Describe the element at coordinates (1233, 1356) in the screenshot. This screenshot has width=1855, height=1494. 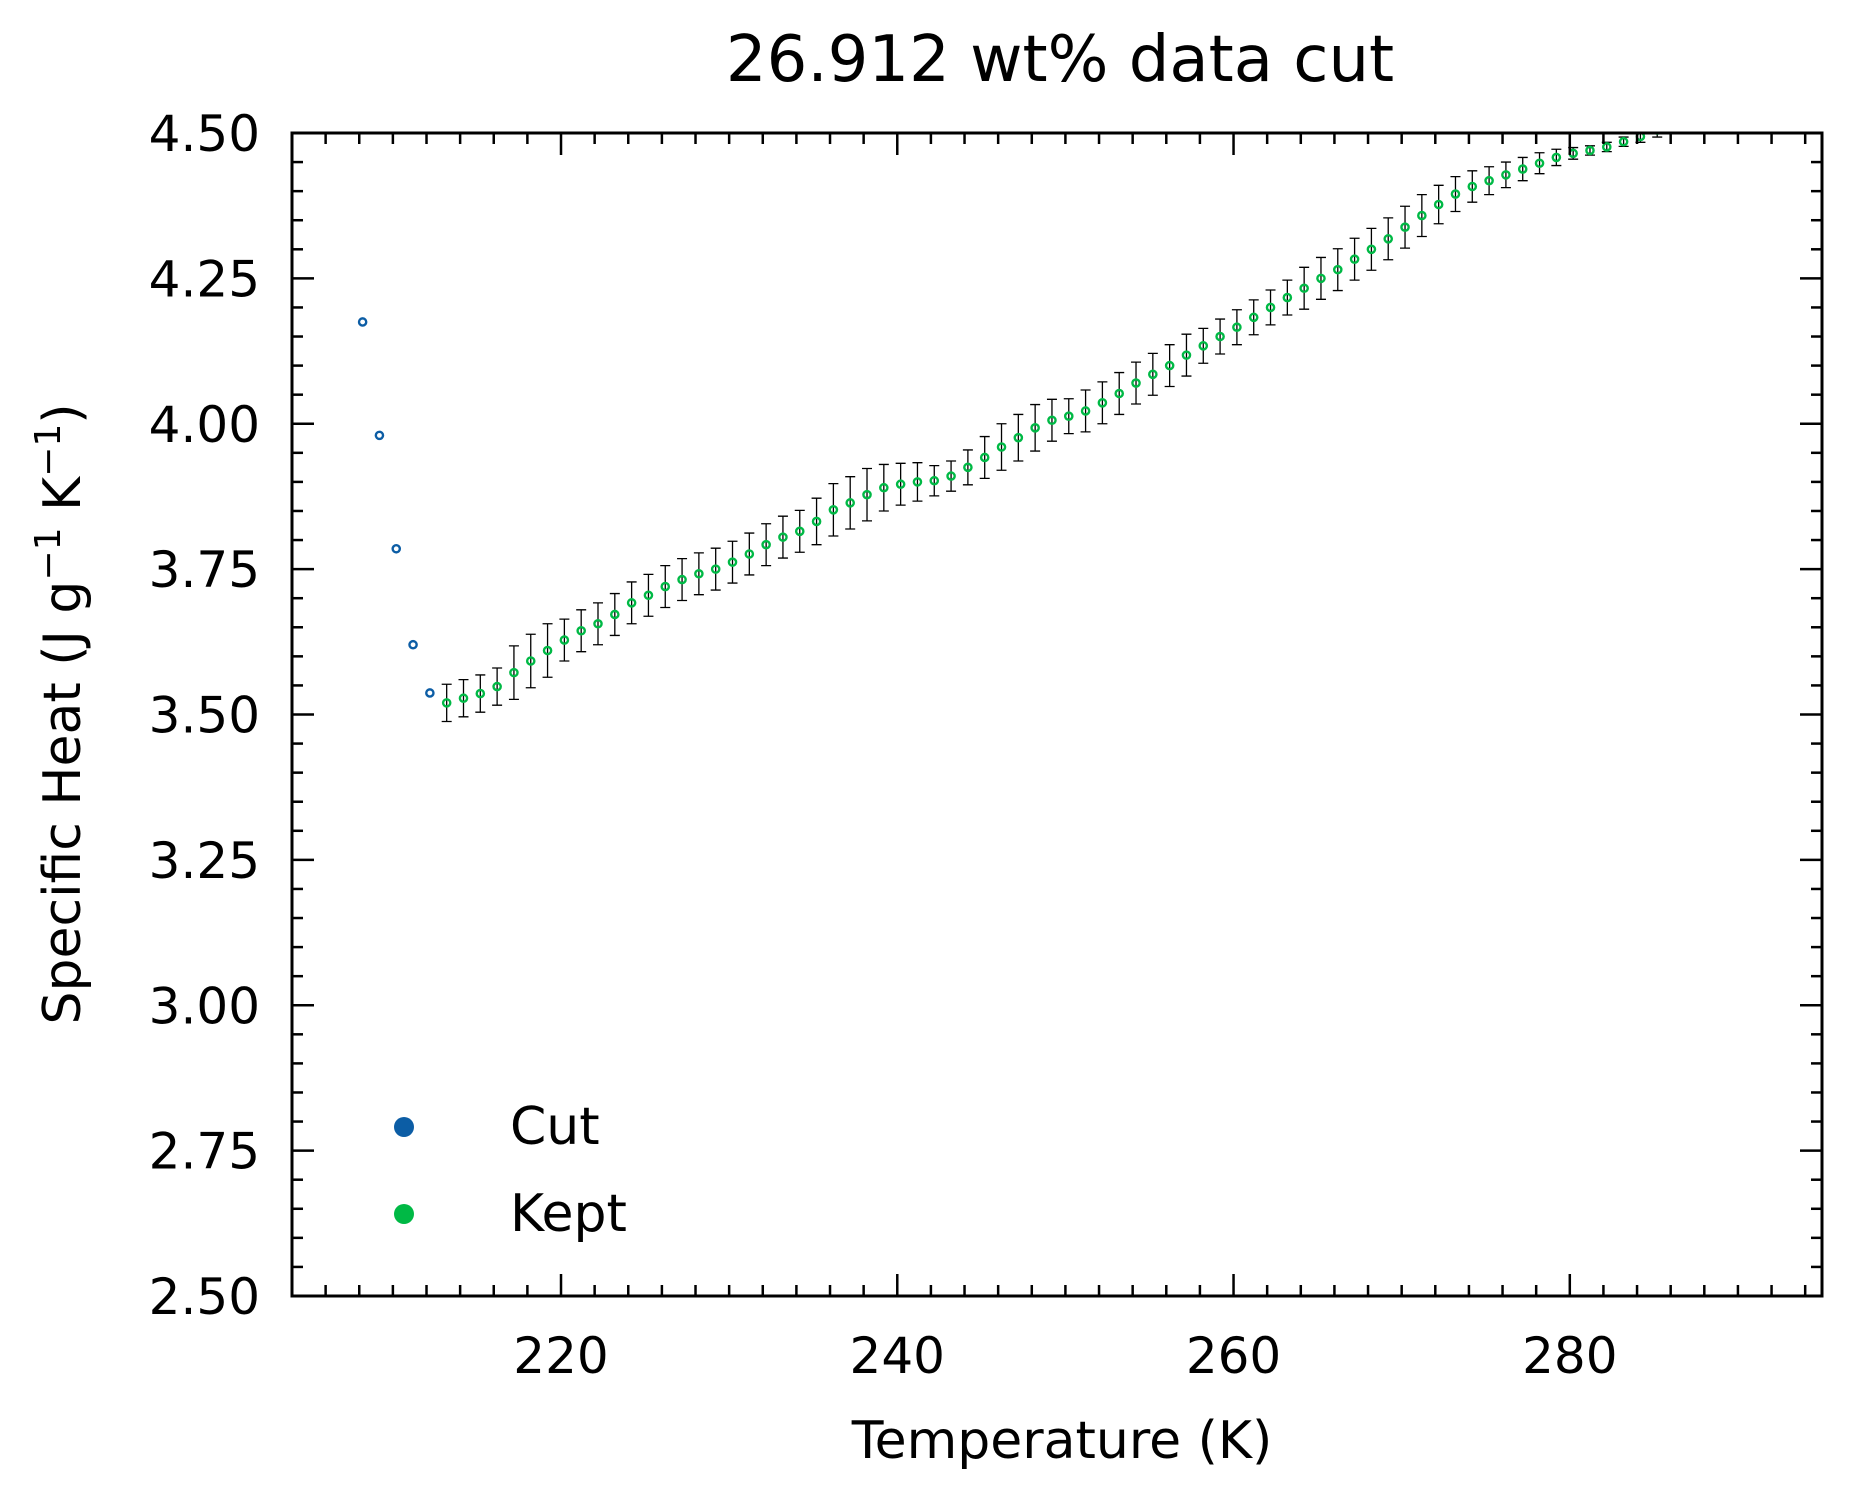
I see `x-tick-label-260: 260` at that location.